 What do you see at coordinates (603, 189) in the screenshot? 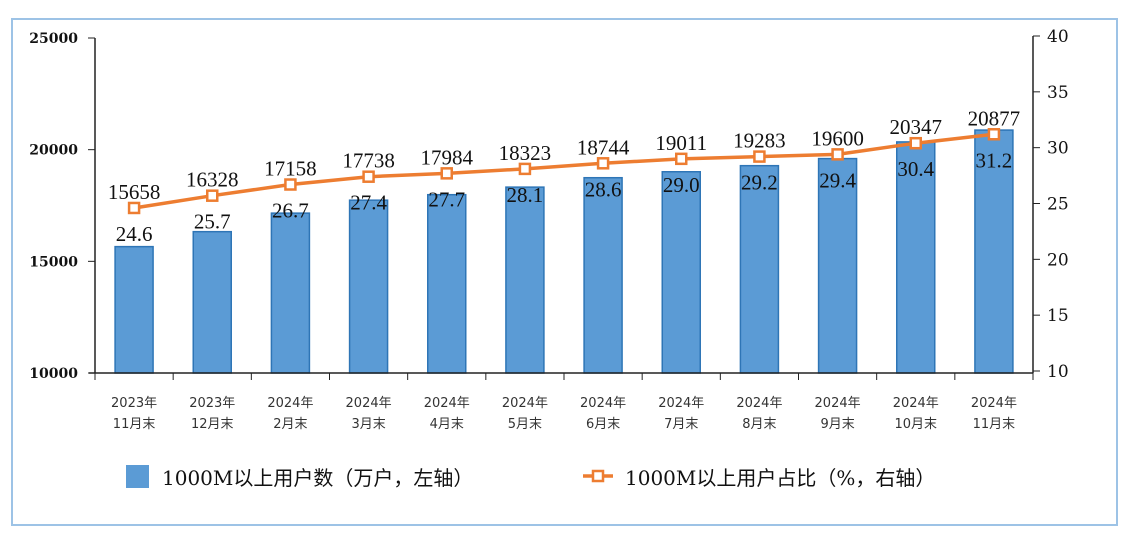
I see `percent-value-label: 28.6` at bounding box center [603, 189].